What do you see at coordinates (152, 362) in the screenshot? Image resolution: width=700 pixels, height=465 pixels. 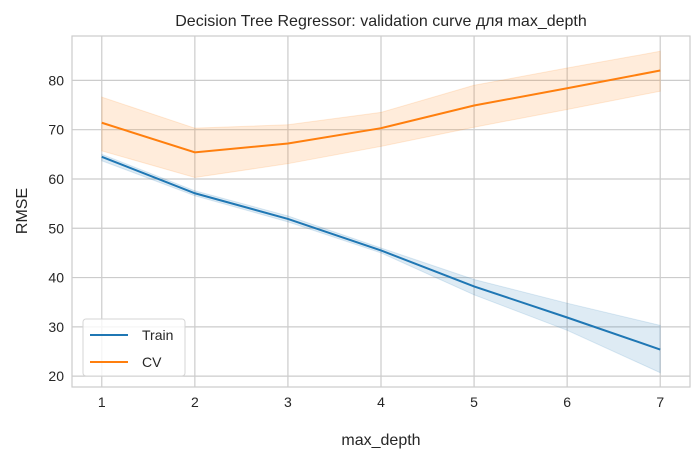 I see `legend-label-cv: CV` at bounding box center [152, 362].